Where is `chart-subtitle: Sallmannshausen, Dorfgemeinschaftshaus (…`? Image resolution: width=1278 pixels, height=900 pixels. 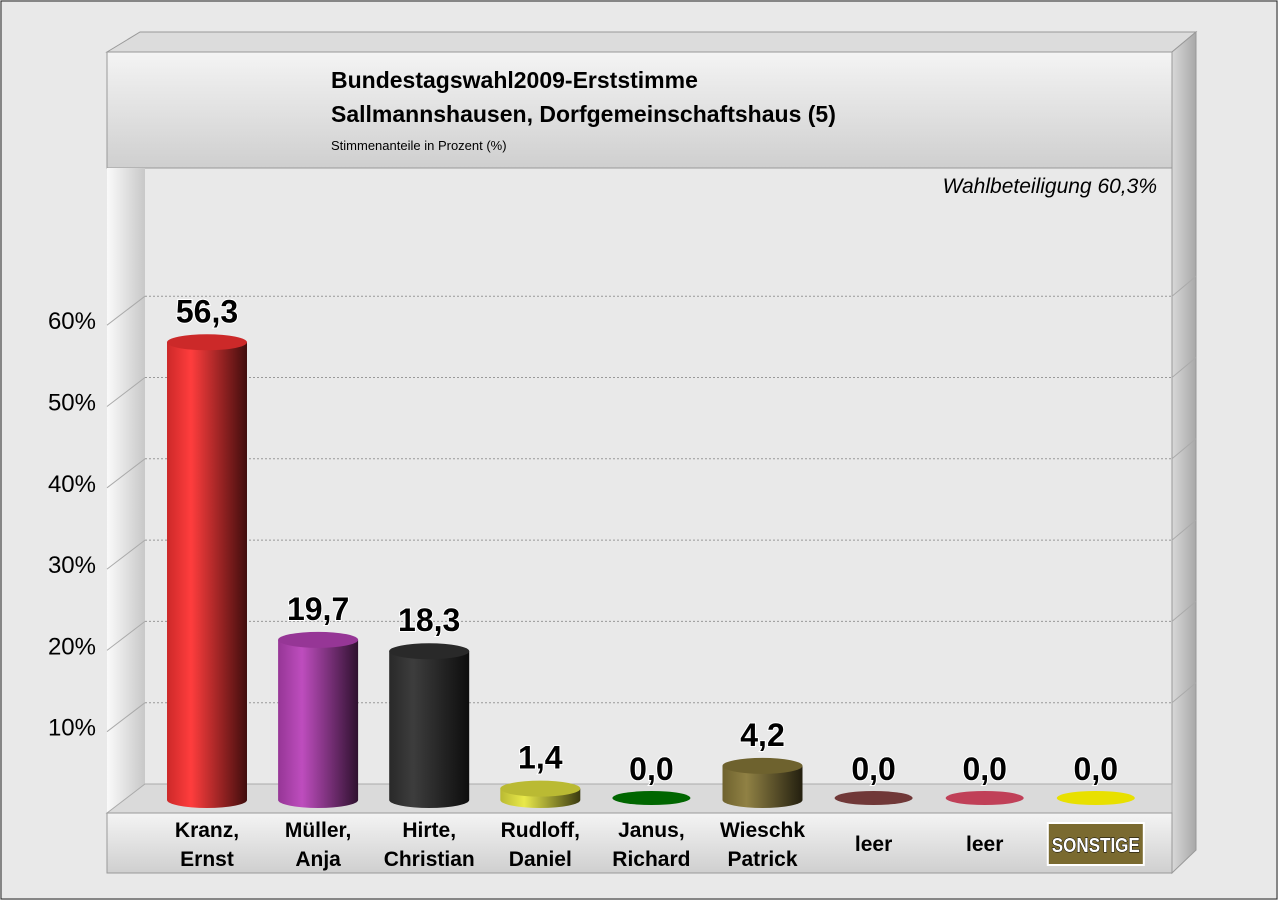
chart-subtitle: Sallmannshausen, Dorfgemeinschaftshaus (… is located at coordinates (583, 114).